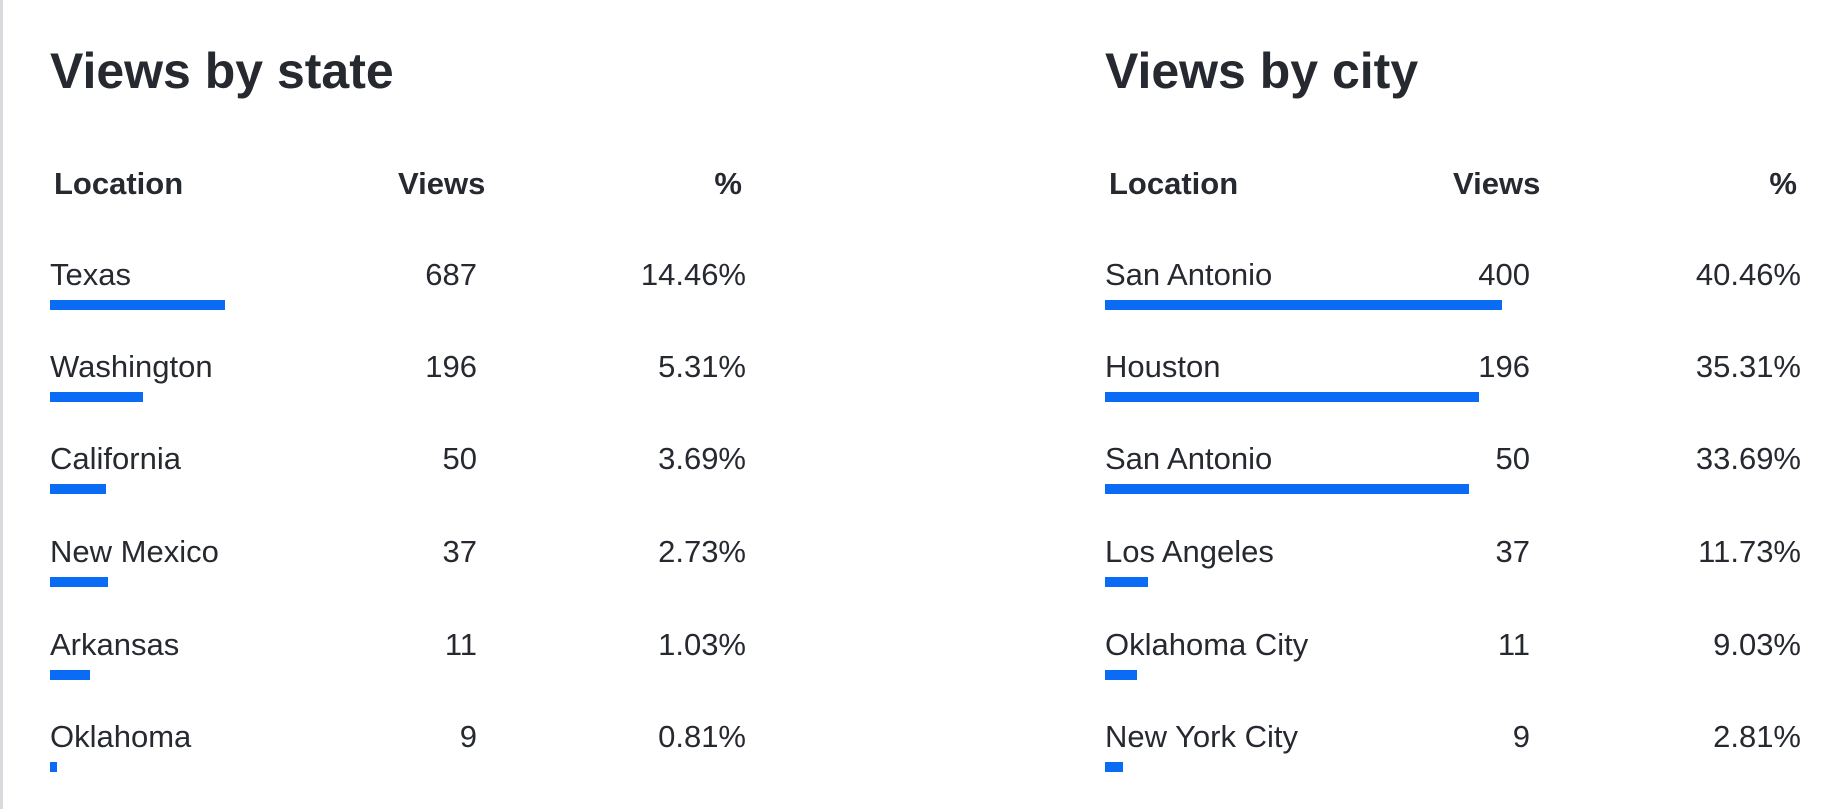 This screenshot has height=809, width=1826. Describe the element at coordinates (1748, 458) in the screenshot. I see `row-percent: 33.69%` at that location.